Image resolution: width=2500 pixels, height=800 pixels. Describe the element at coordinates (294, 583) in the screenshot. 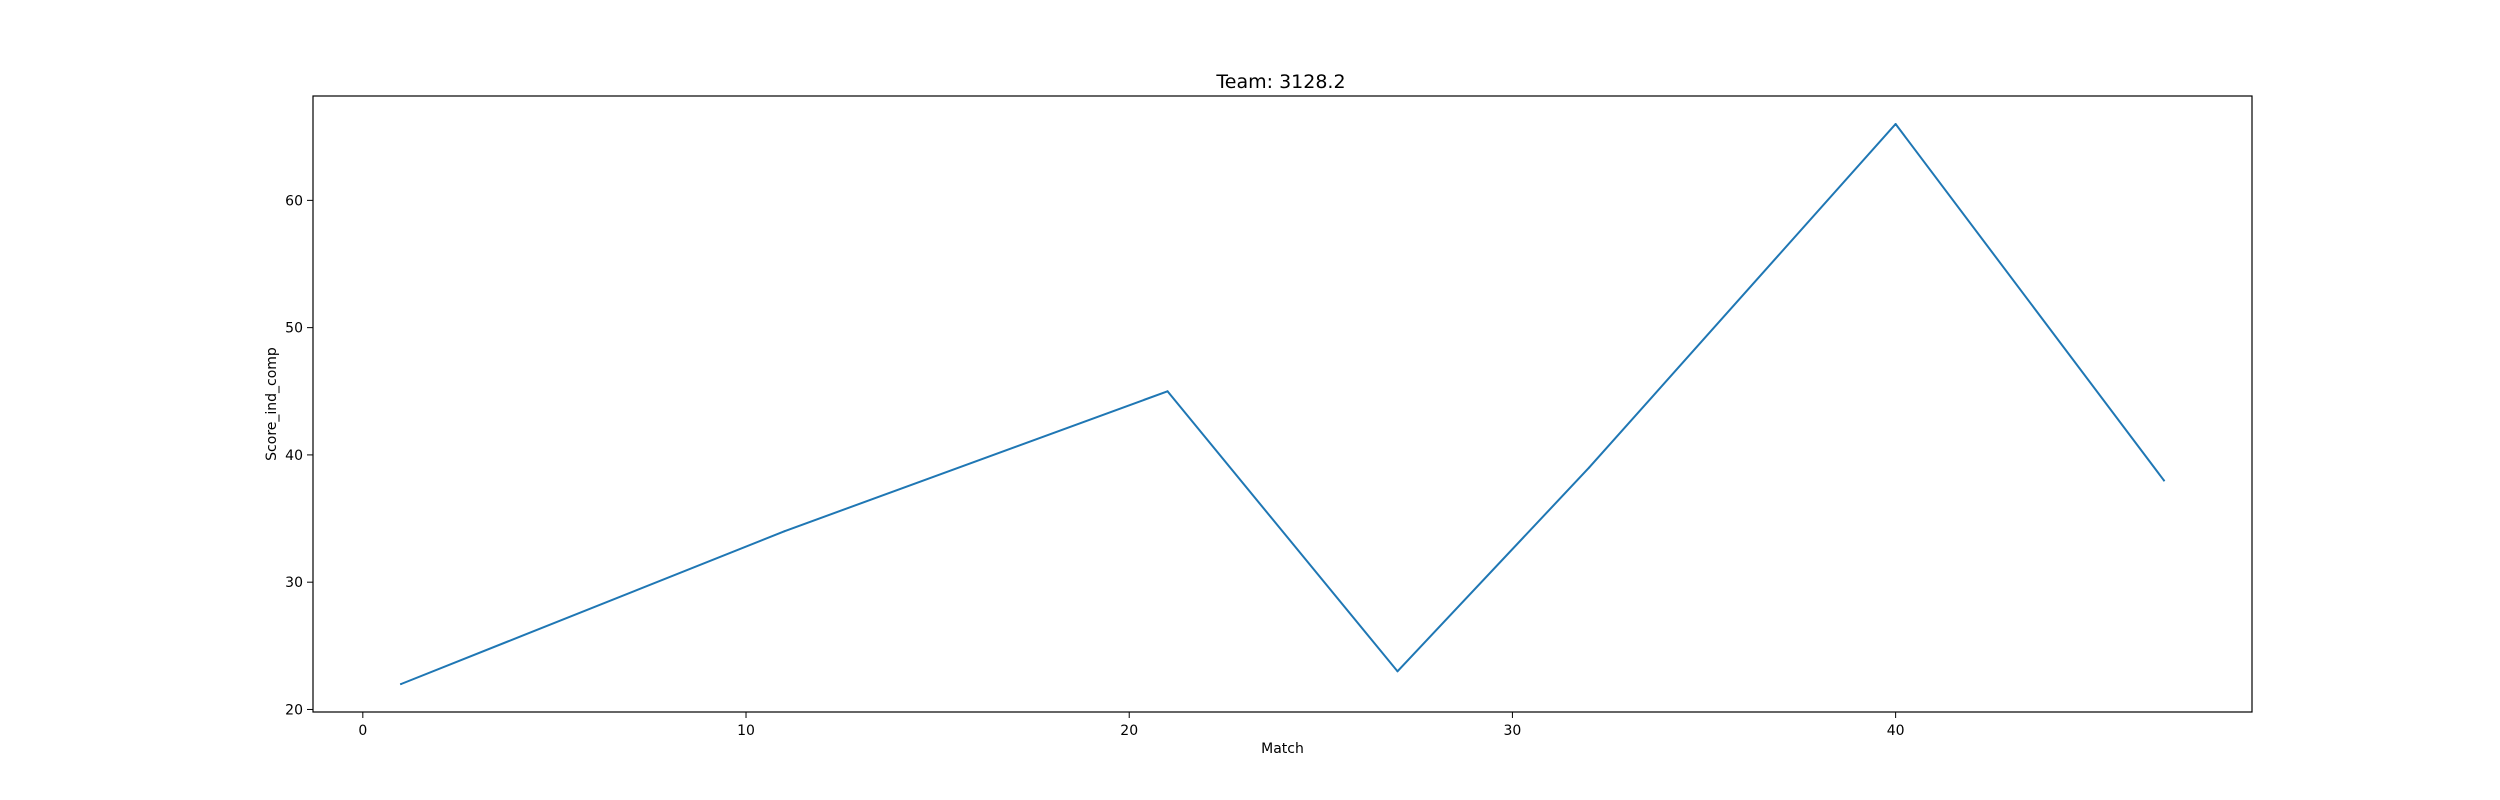

I see `y-tick-label: 30` at that location.